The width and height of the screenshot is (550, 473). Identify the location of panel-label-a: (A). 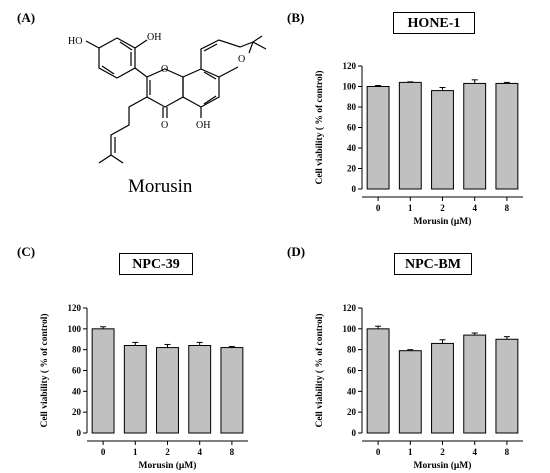
(26, 17).